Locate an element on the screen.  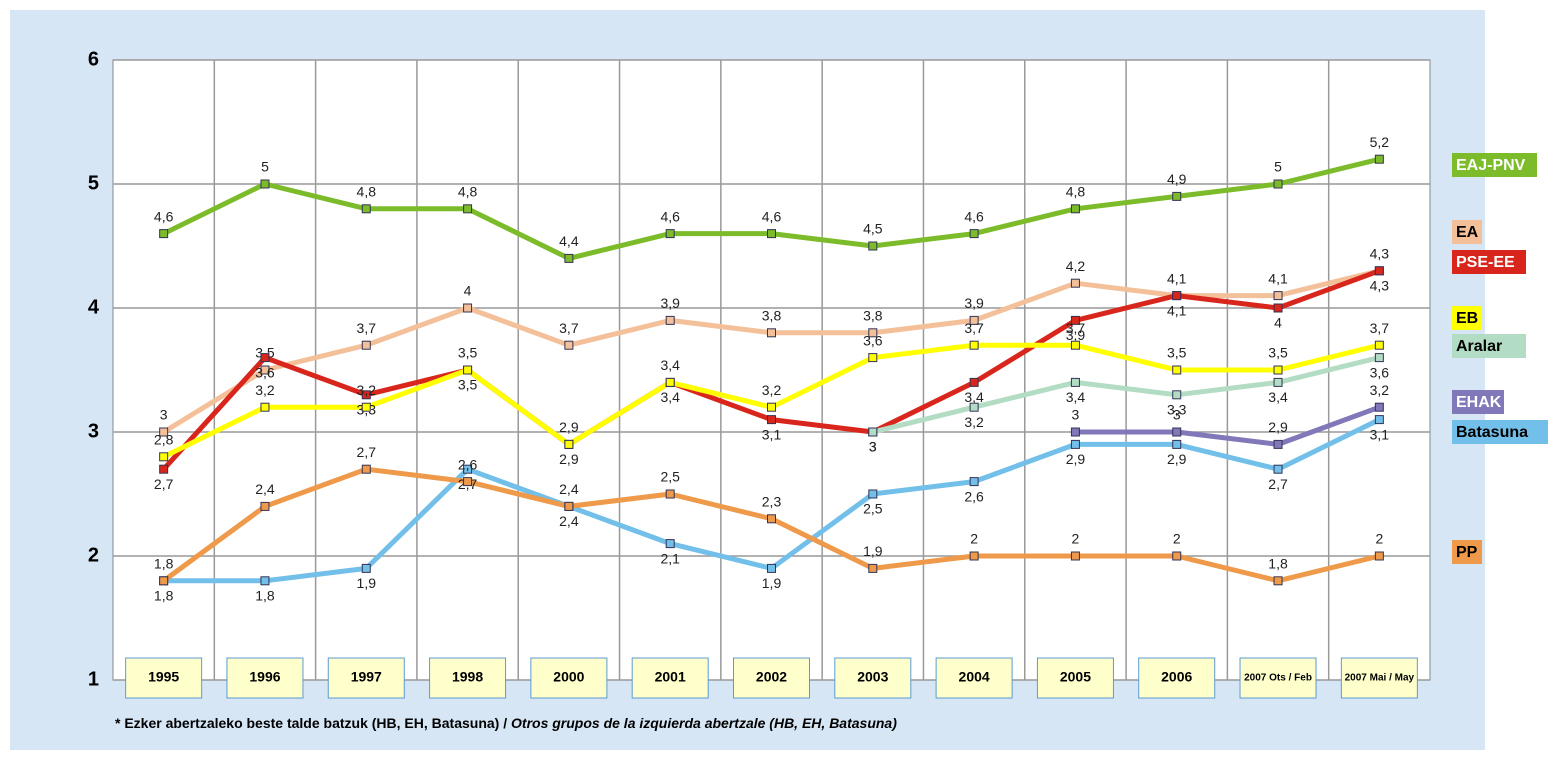
x-tick-label: 2004 is located at coordinates (974, 677).